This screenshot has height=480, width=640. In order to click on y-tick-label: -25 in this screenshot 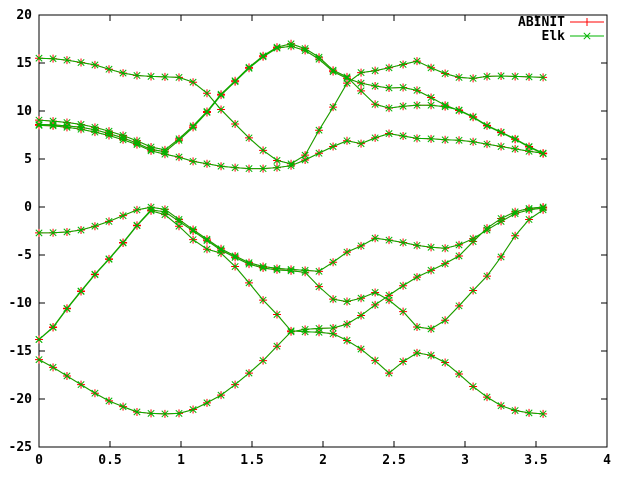, I will do `click(20, 447)`.